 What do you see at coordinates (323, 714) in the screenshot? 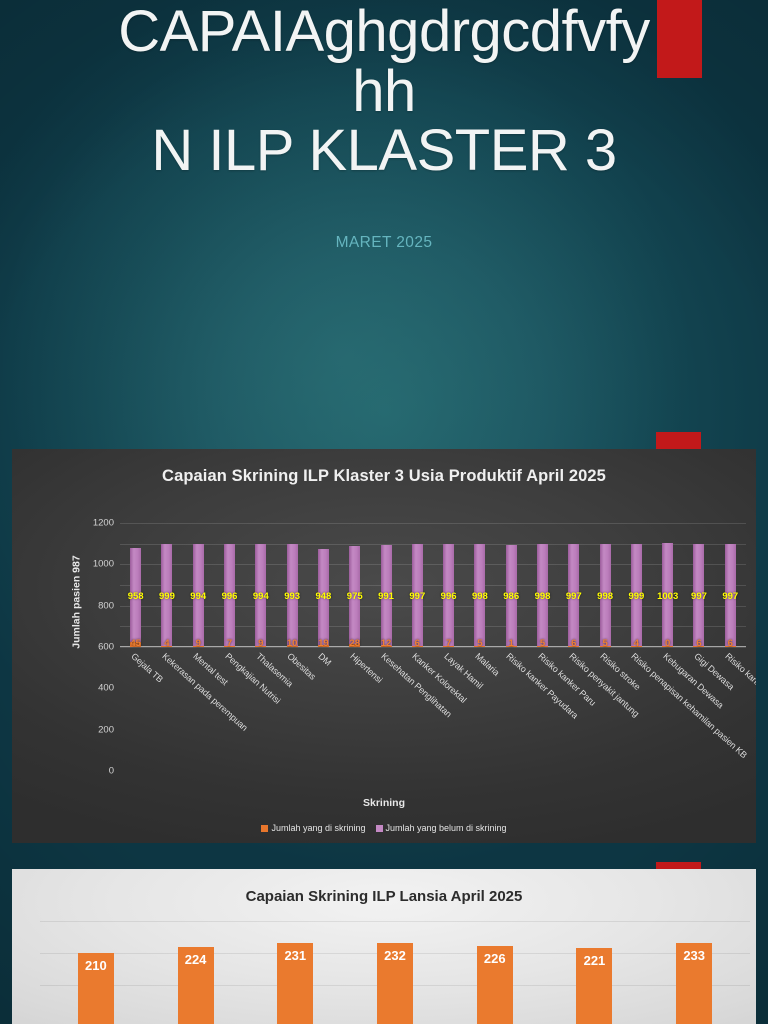
I see `chart1-category-slot: DM` at bounding box center [323, 714].